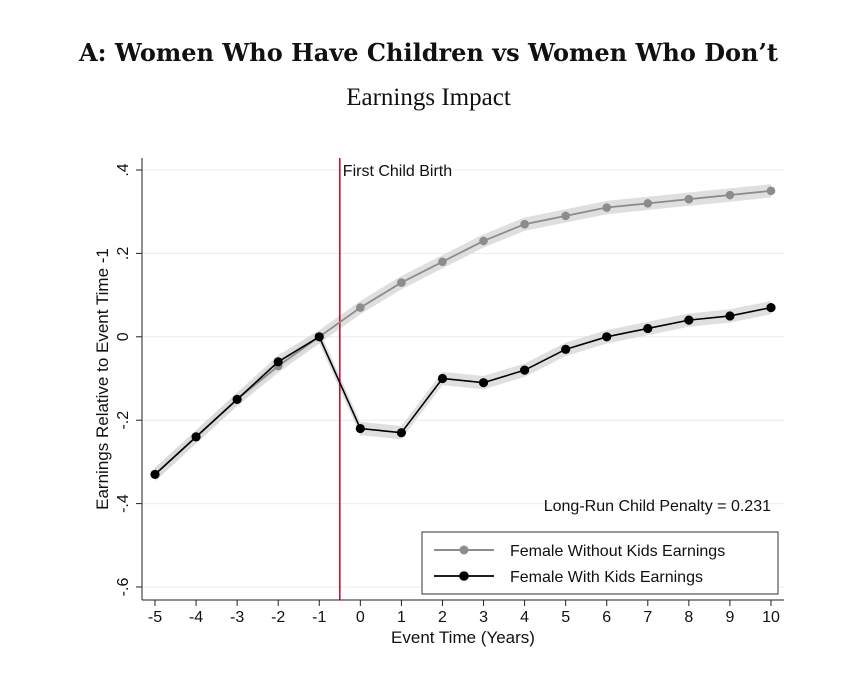 Image resolution: width=857 pixels, height=697 pixels. I want to click on x-tick-label: 6, so click(606, 617).